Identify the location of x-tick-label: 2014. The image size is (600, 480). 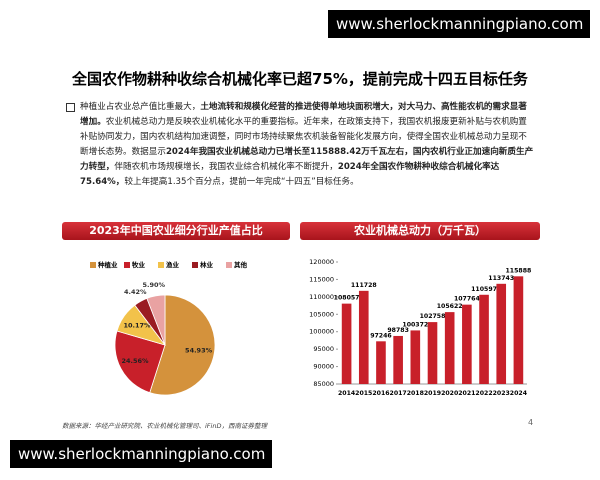
(347, 393).